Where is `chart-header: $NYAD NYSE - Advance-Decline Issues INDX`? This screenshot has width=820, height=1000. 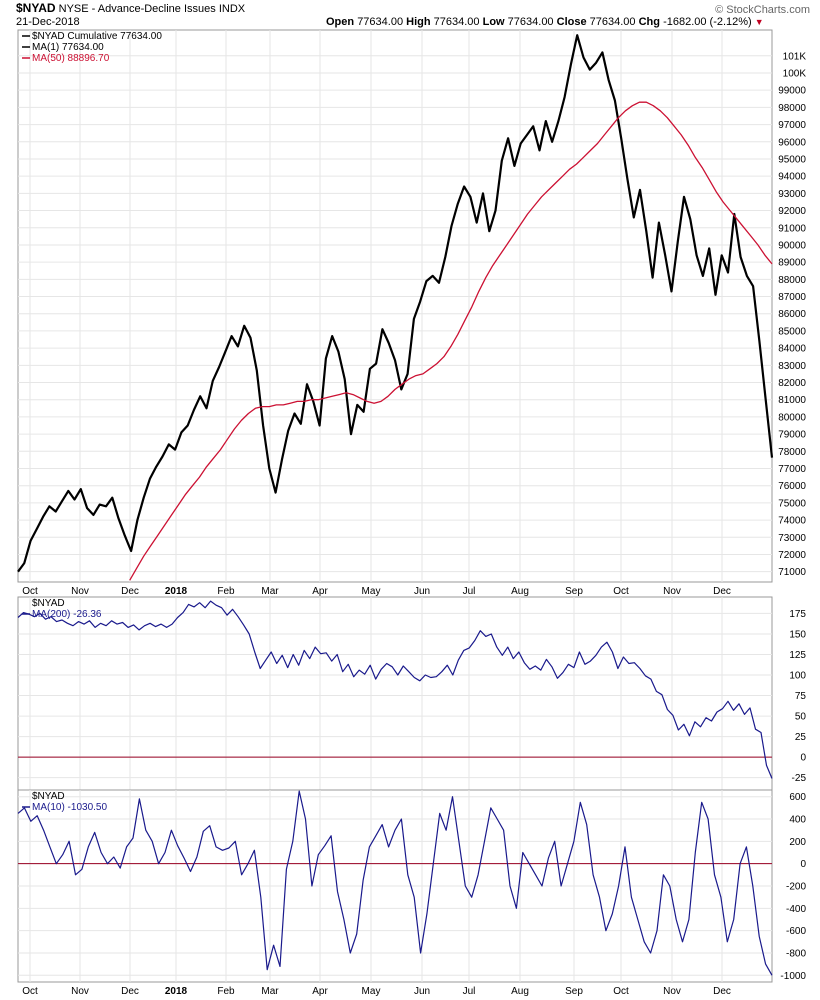
chart-header: $NYAD NYSE - Advance-Decline Issues INDX is located at coordinates (130, 9).